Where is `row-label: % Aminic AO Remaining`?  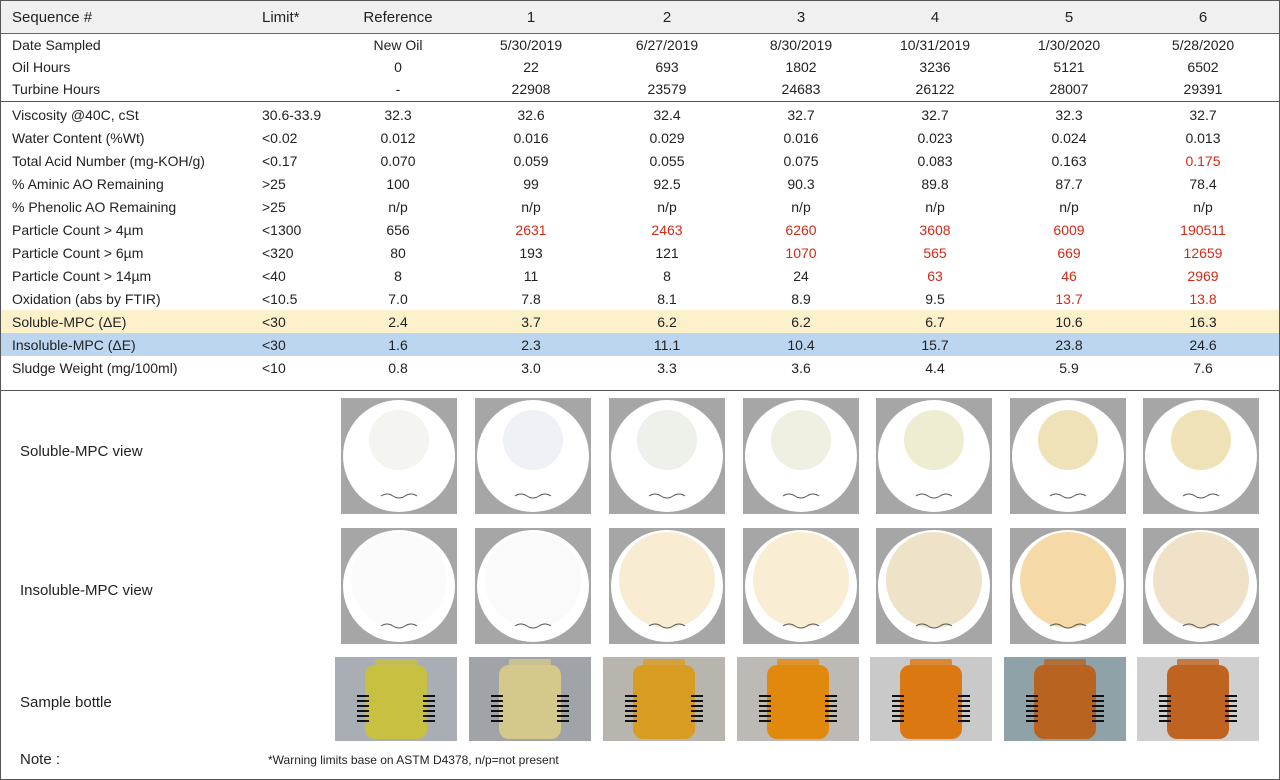
row-label: % Aminic AO Remaining is located at coordinates (88, 183).